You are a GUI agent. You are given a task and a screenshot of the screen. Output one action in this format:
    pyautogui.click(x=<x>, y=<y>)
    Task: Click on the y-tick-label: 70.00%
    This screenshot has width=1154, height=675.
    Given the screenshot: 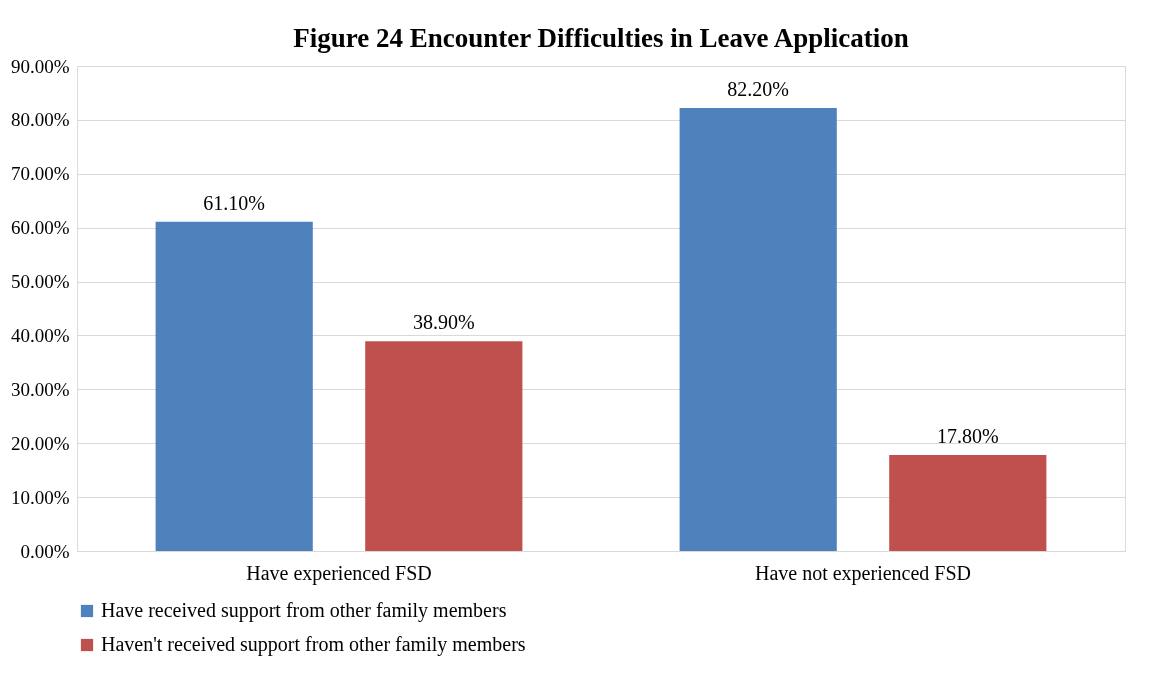 What is the action you would take?
    pyautogui.click(x=40, y=174)
    